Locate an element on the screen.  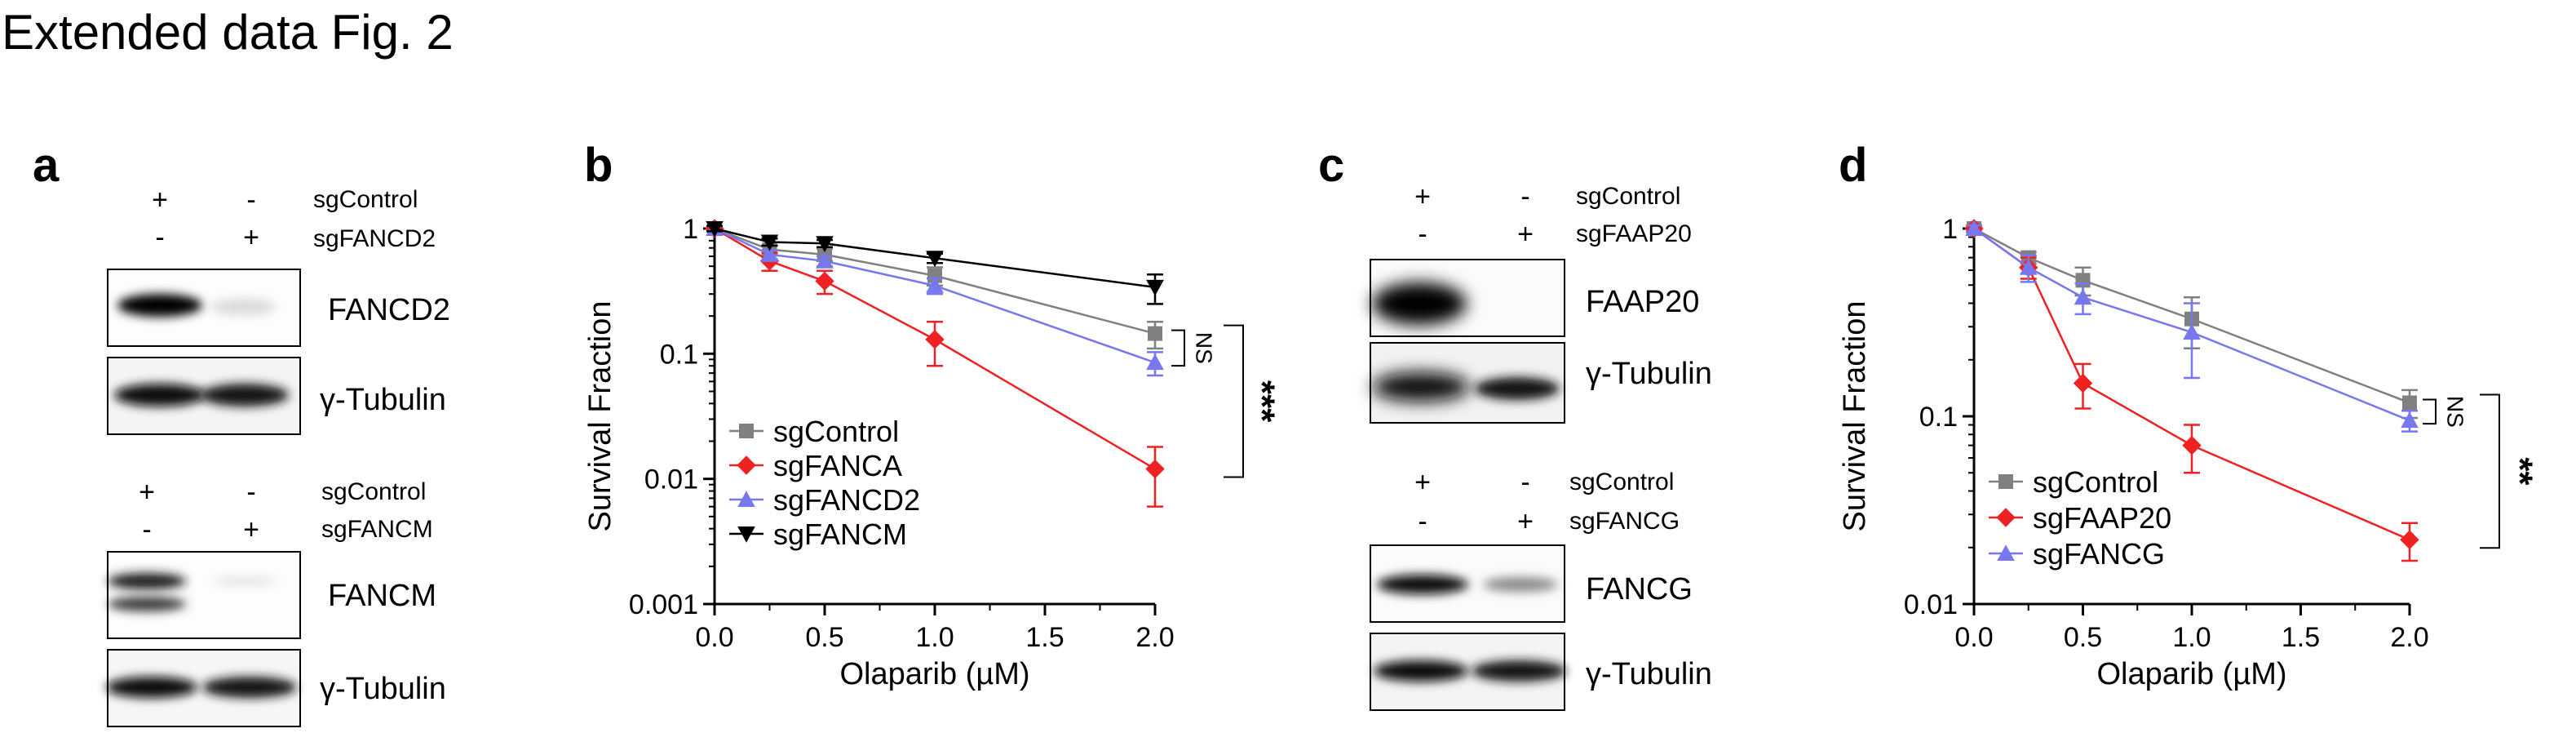
panel-letter: d is located at coordinates (1853, 165).